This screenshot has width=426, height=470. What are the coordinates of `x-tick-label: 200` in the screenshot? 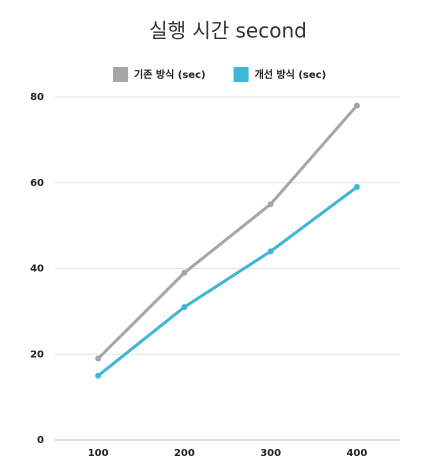 It's located at (184, 453).